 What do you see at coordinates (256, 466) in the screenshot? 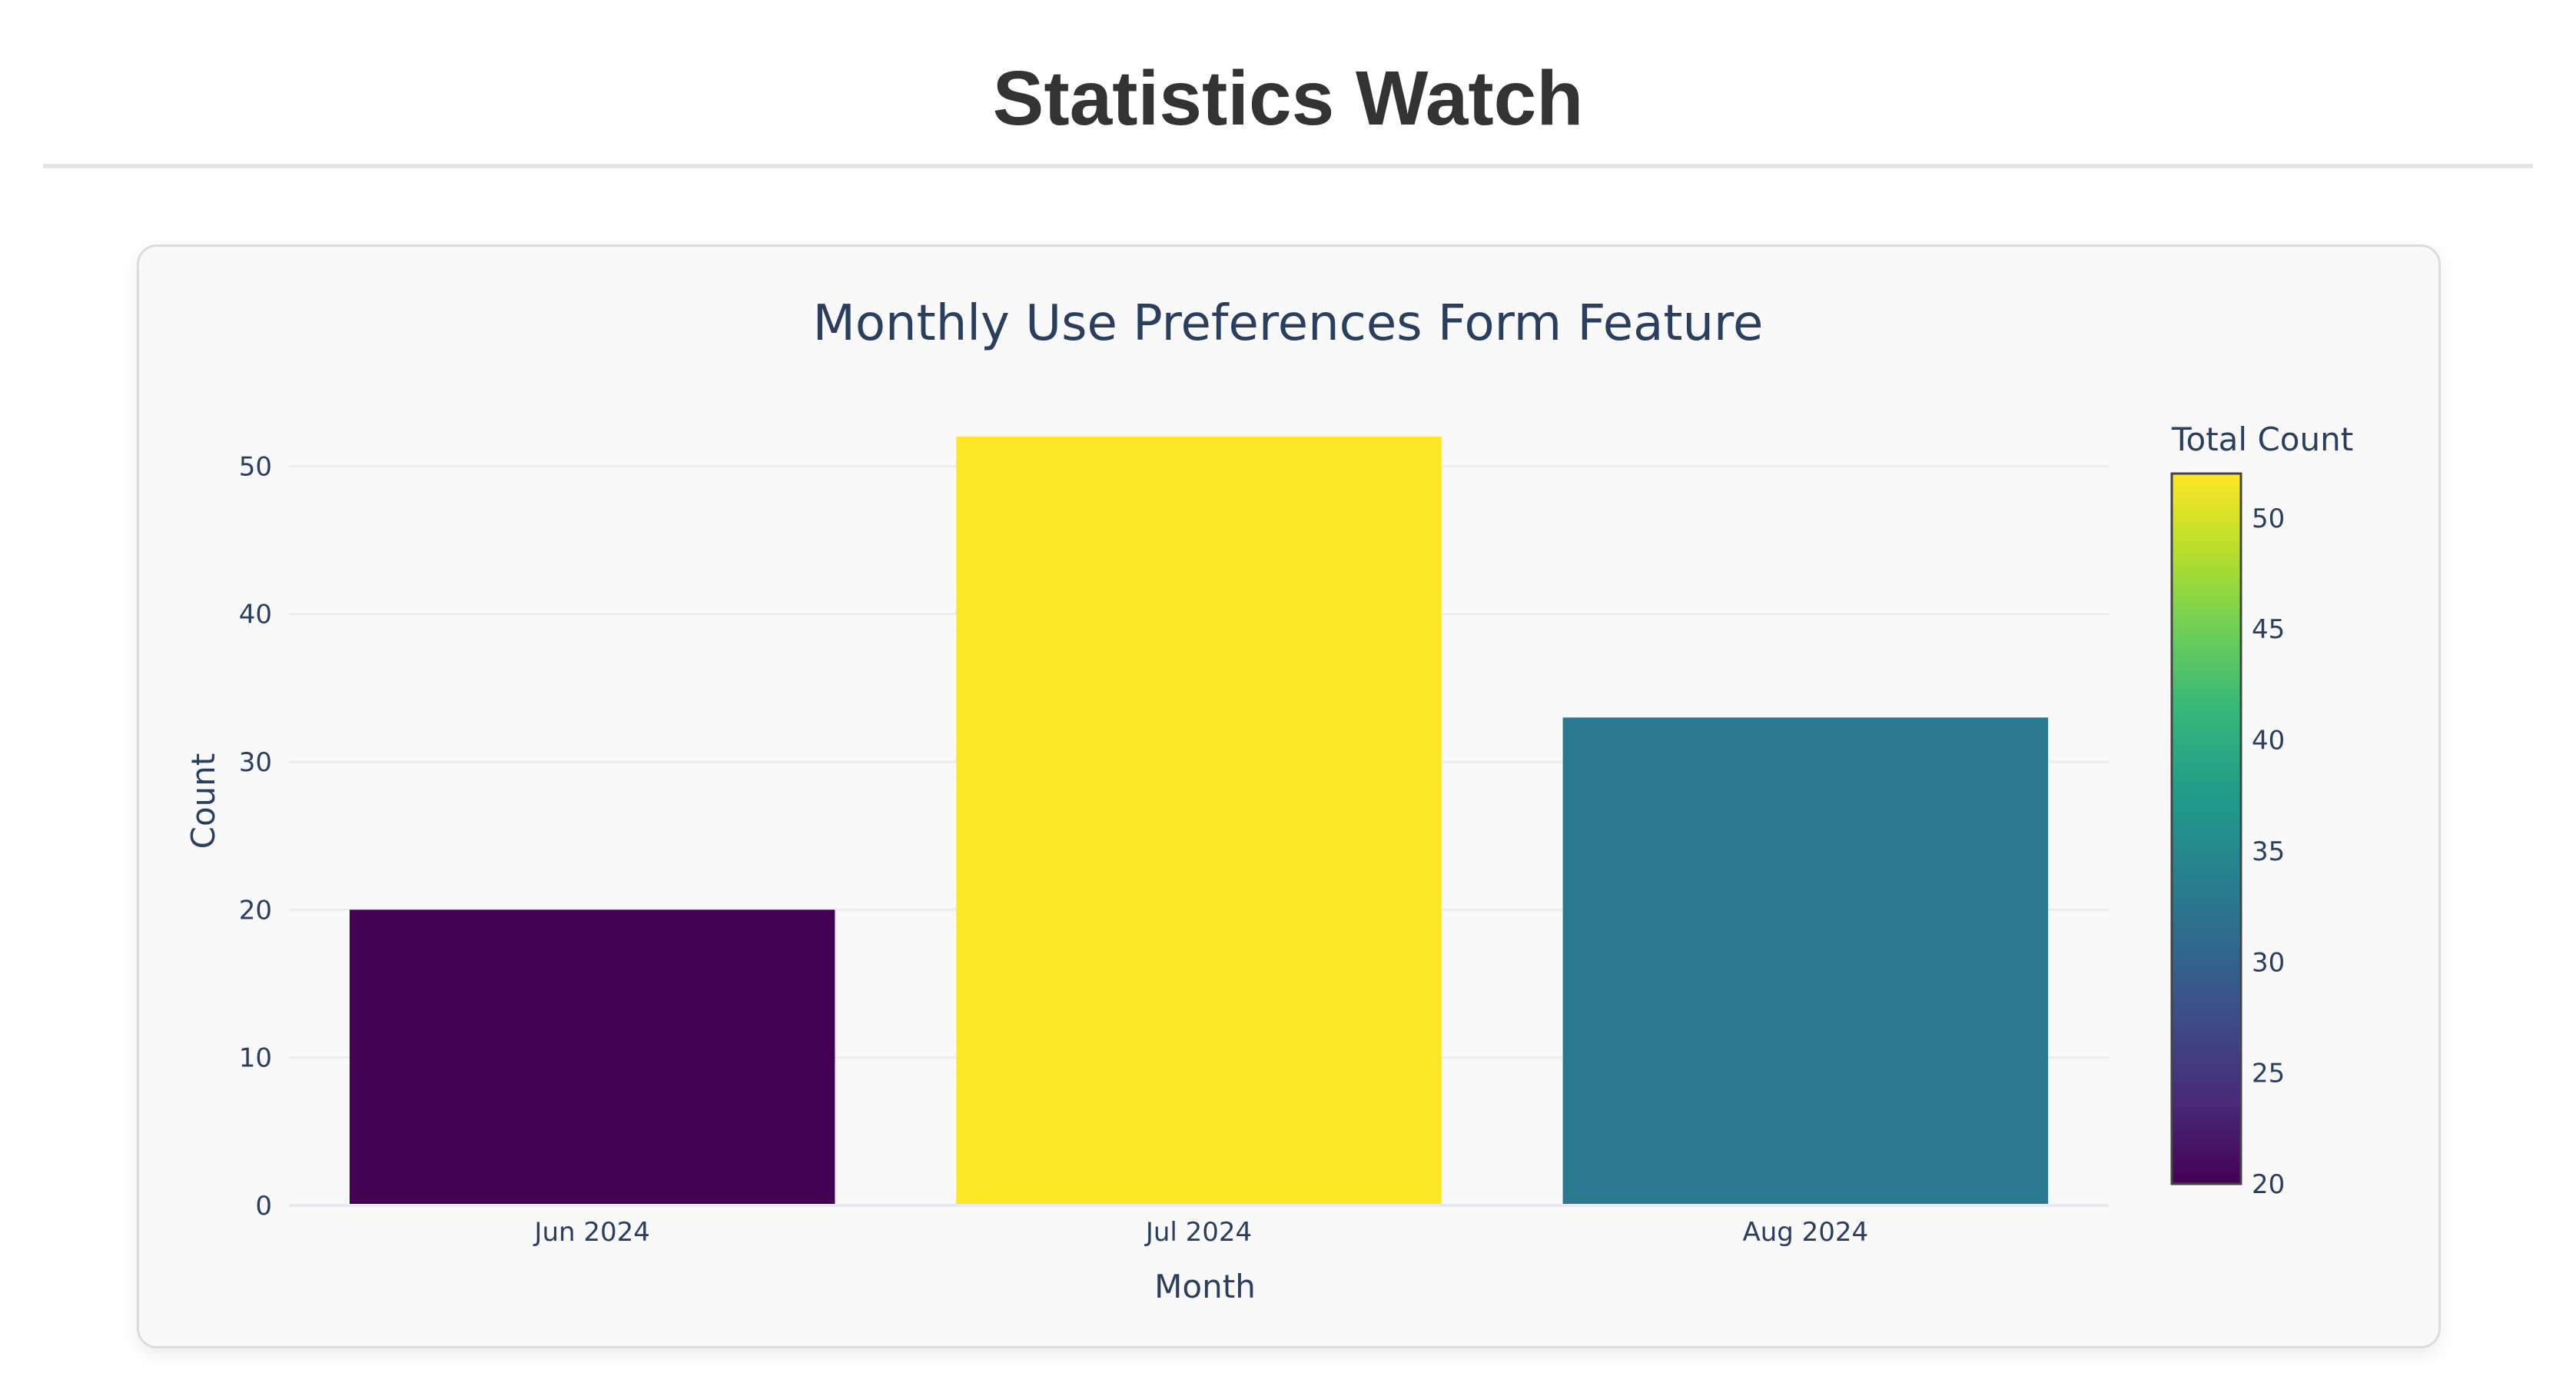
I see `y-tick-label: 50` at bounding box center [256, 466].